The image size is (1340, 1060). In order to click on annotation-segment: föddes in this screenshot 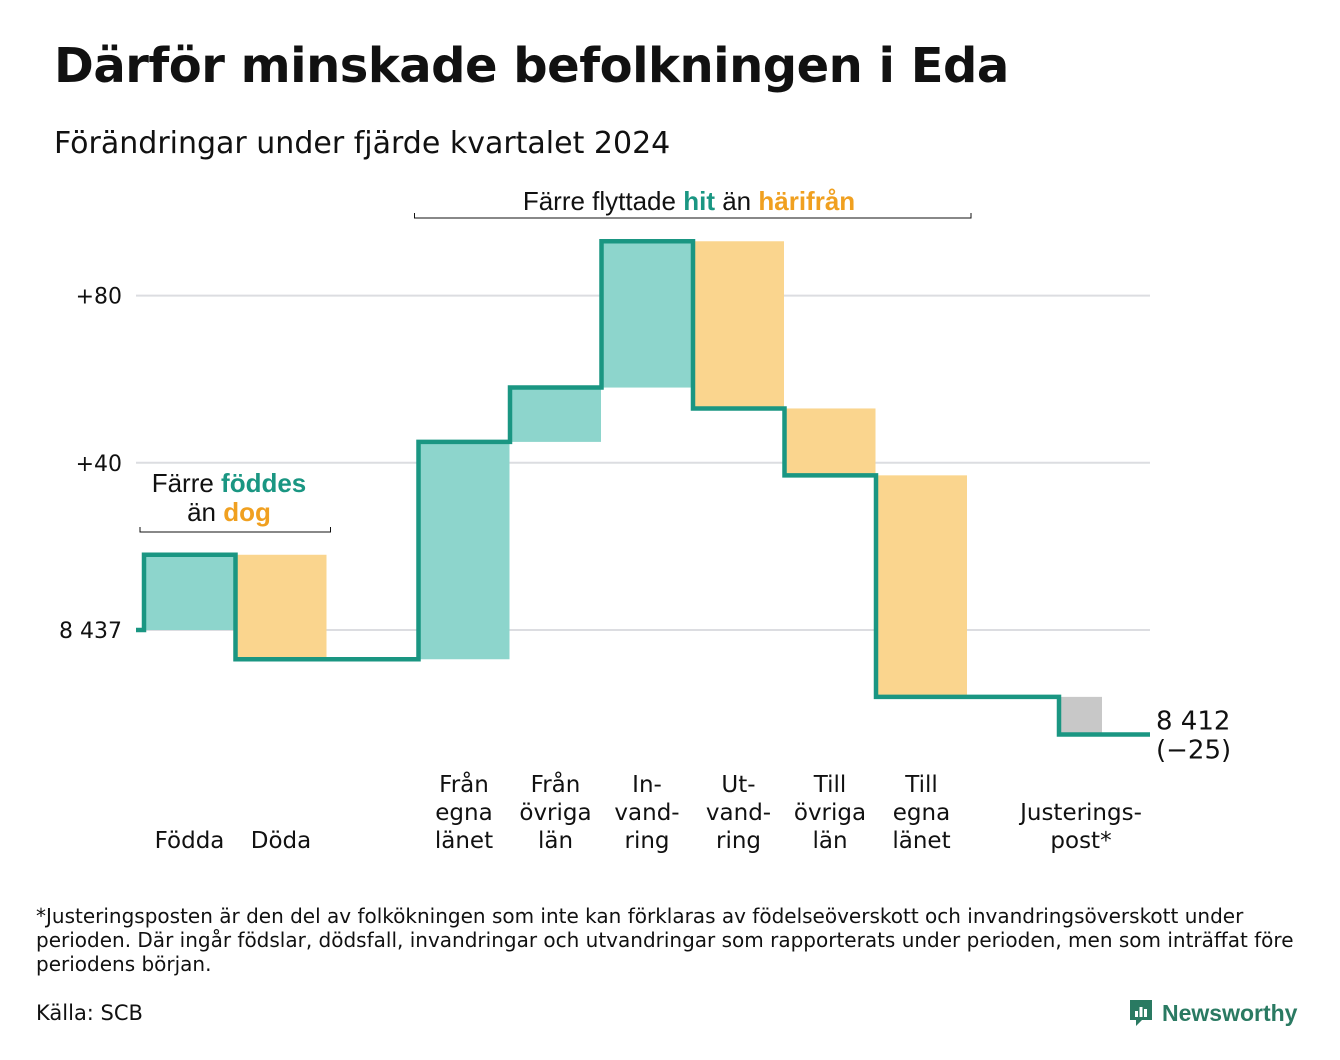, I will do `click(263, 483)`.